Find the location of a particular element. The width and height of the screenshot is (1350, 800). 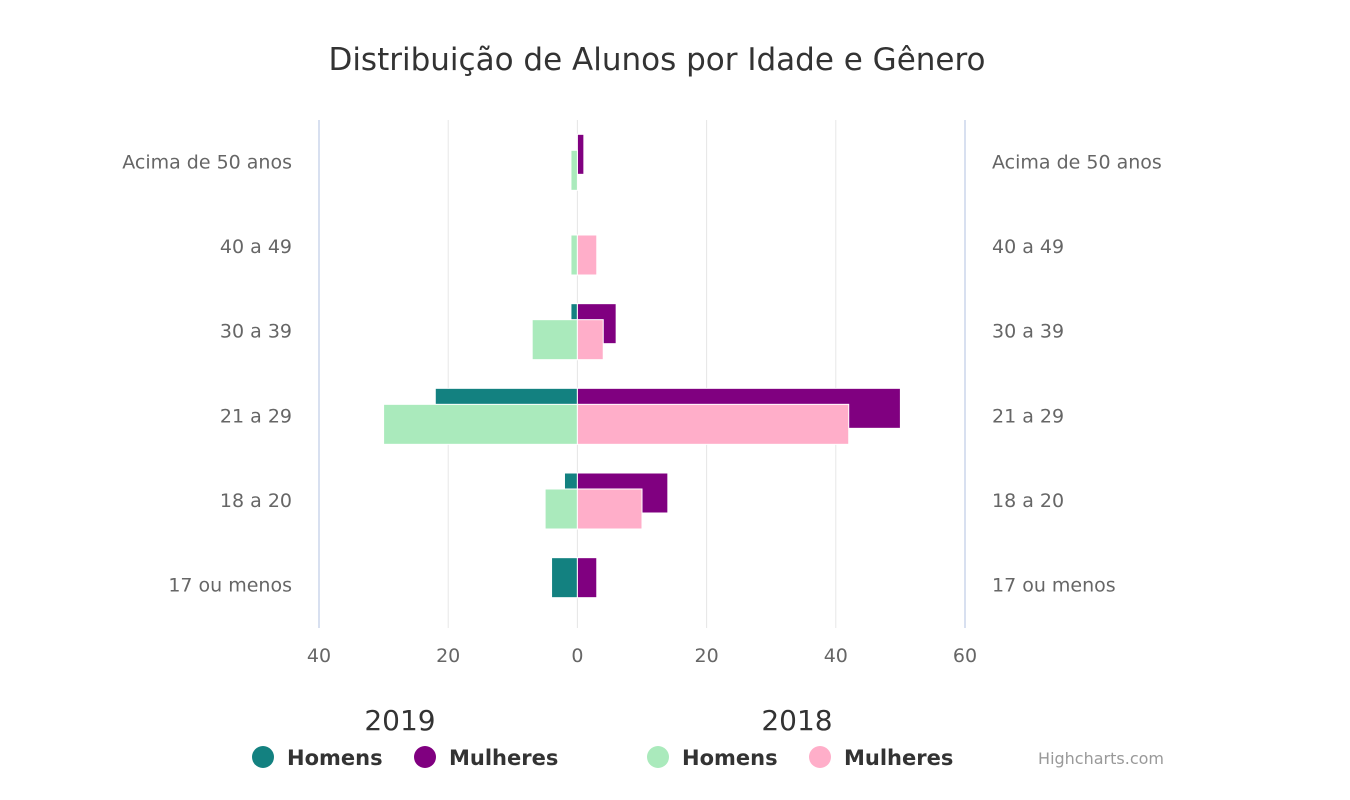

category-label-right: 40 a 49 is located at coordinates (1028, 247).